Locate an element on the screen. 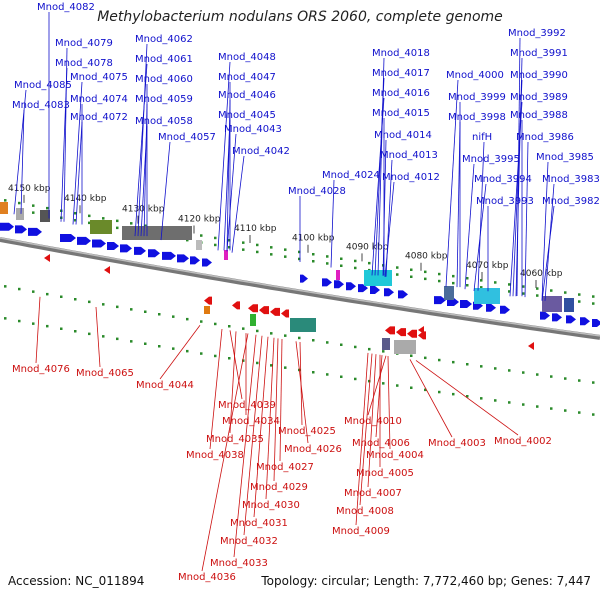 This screenshot has width=600, height=600. bottom-gene-label-text: Mnod_4009 is located at coordinates (361, 531).